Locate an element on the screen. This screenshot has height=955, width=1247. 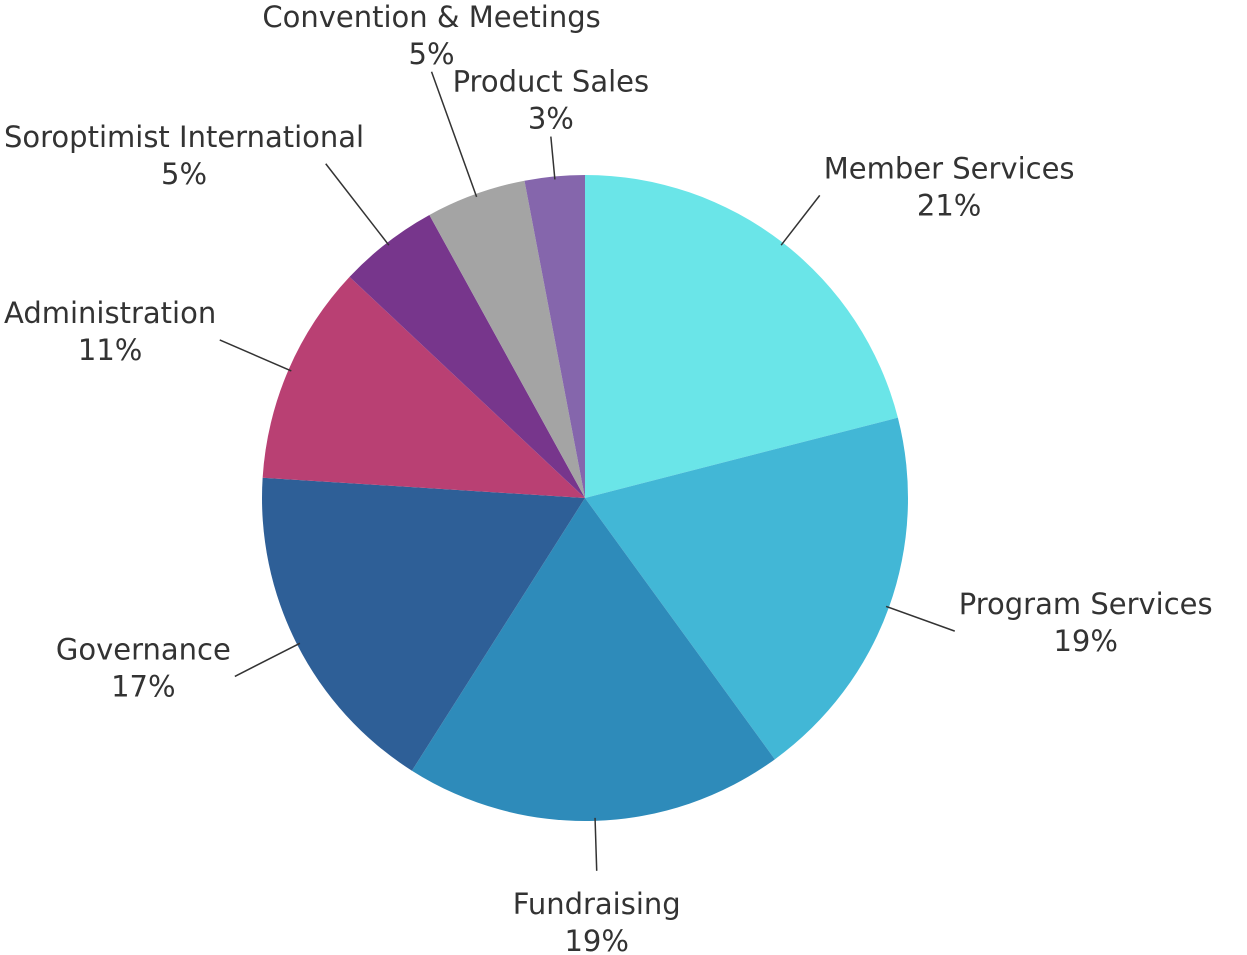
slice-value-label: 21% is located at coordinates (949, 205).